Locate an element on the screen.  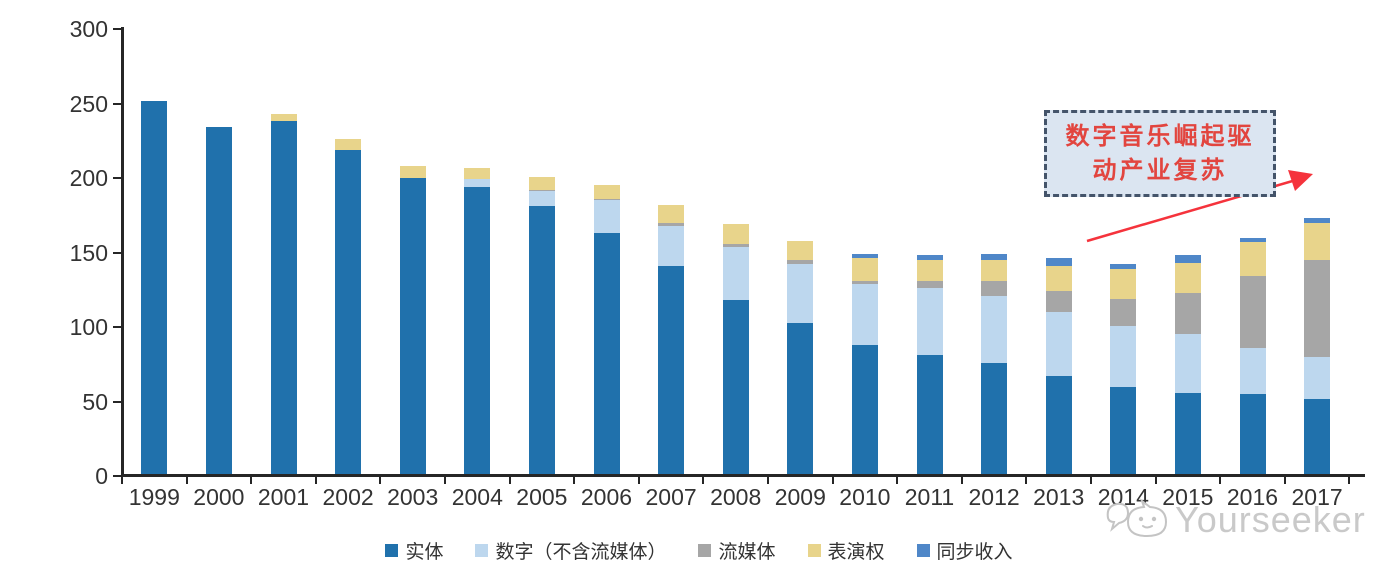
watermark: Yourseeker is located at coordinates (1235, 520).